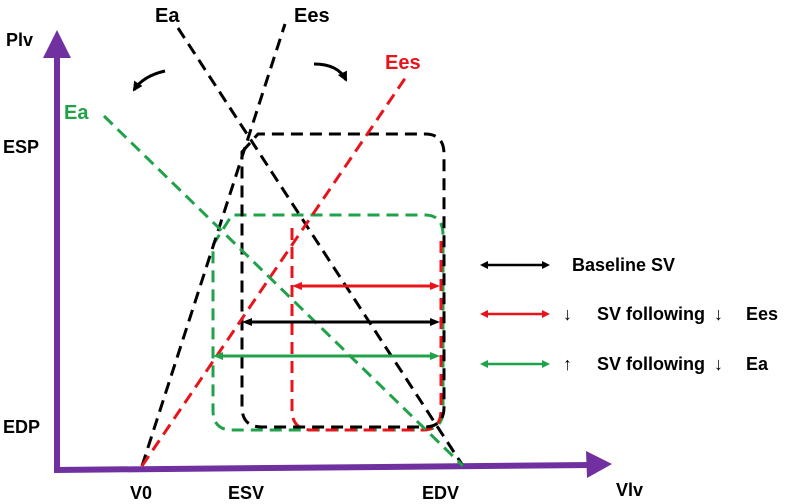 The image size is (797, 504). I want to click on sv-black-arrow, so click(341, 322).